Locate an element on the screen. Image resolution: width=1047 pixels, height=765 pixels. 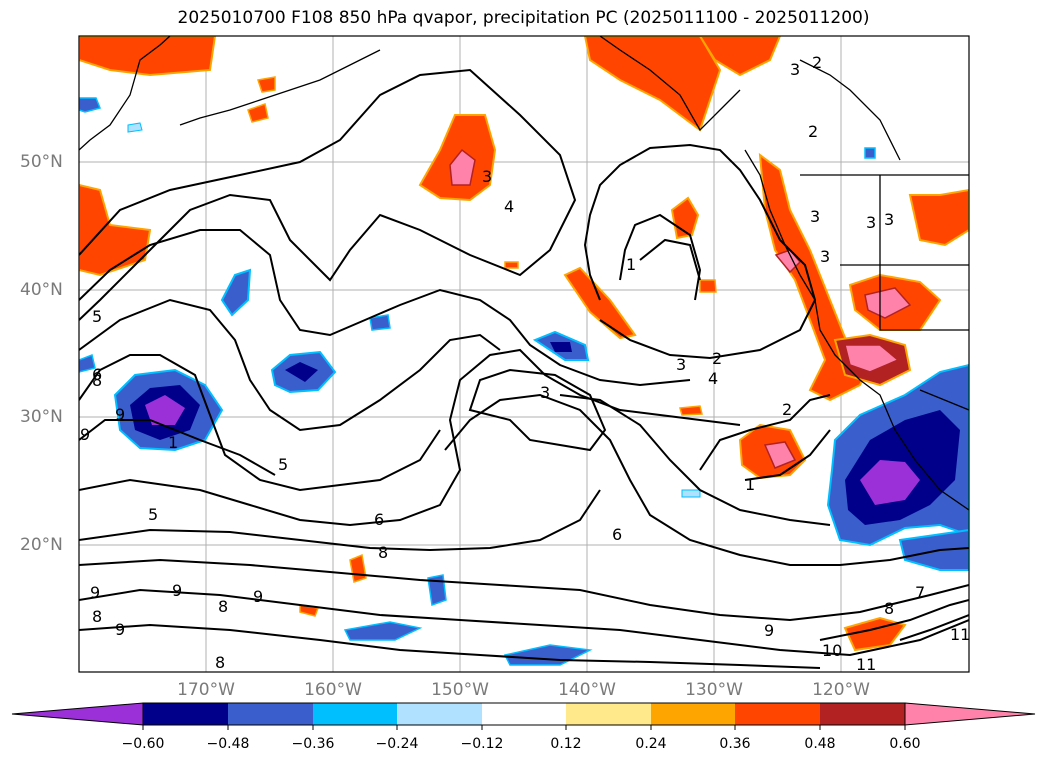
colorbar is located at coordinates (523, 716).